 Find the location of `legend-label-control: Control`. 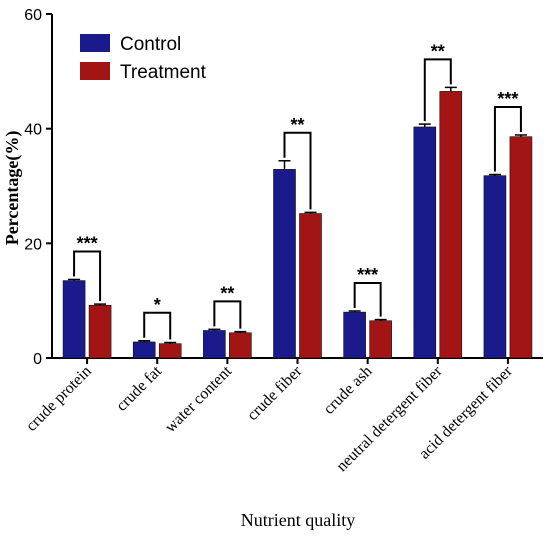

legend-label-control: Control is located at coordinates (150, 44).